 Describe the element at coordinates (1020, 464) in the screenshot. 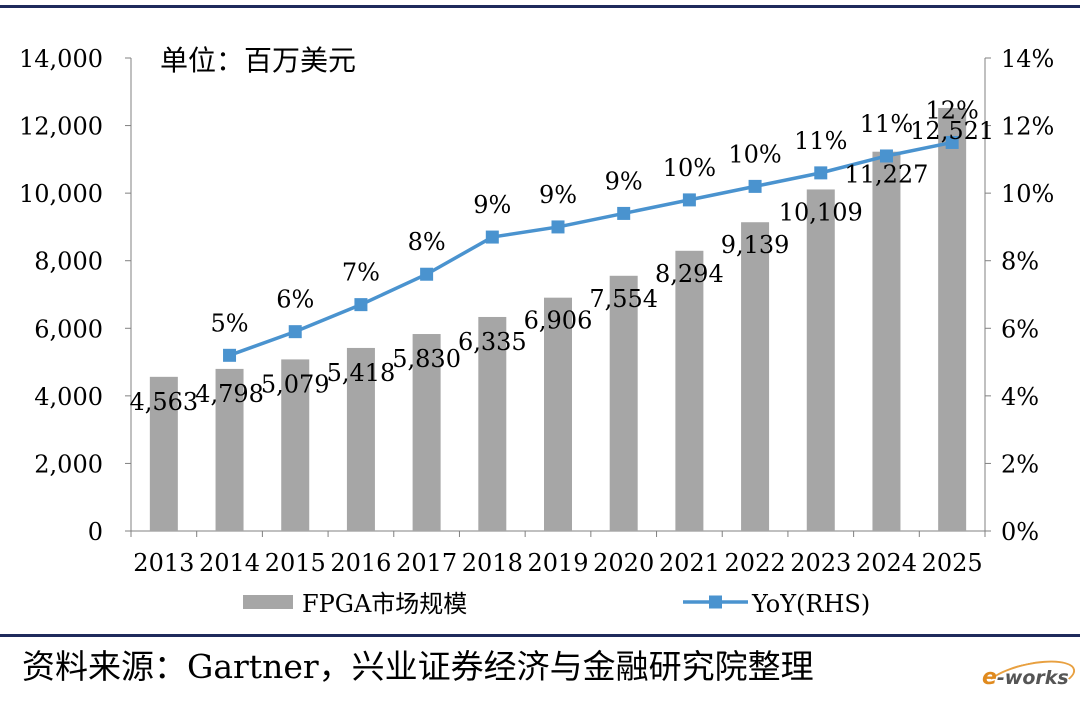

I see `right-tick-label: 2%` at that location.